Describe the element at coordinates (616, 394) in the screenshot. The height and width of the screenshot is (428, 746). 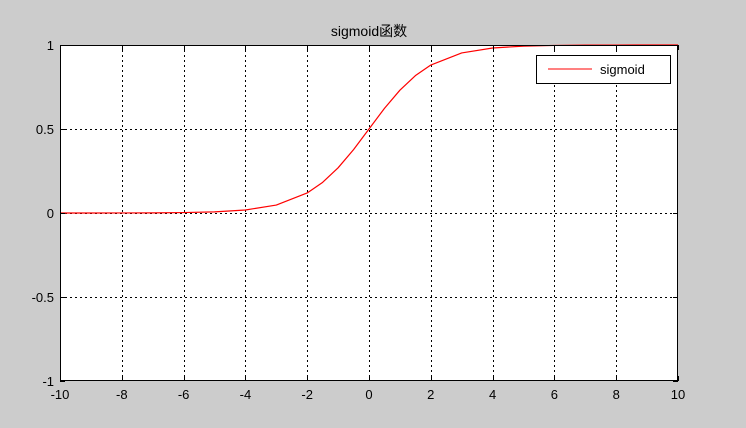
I see `x-tick-label: 8` at that location.